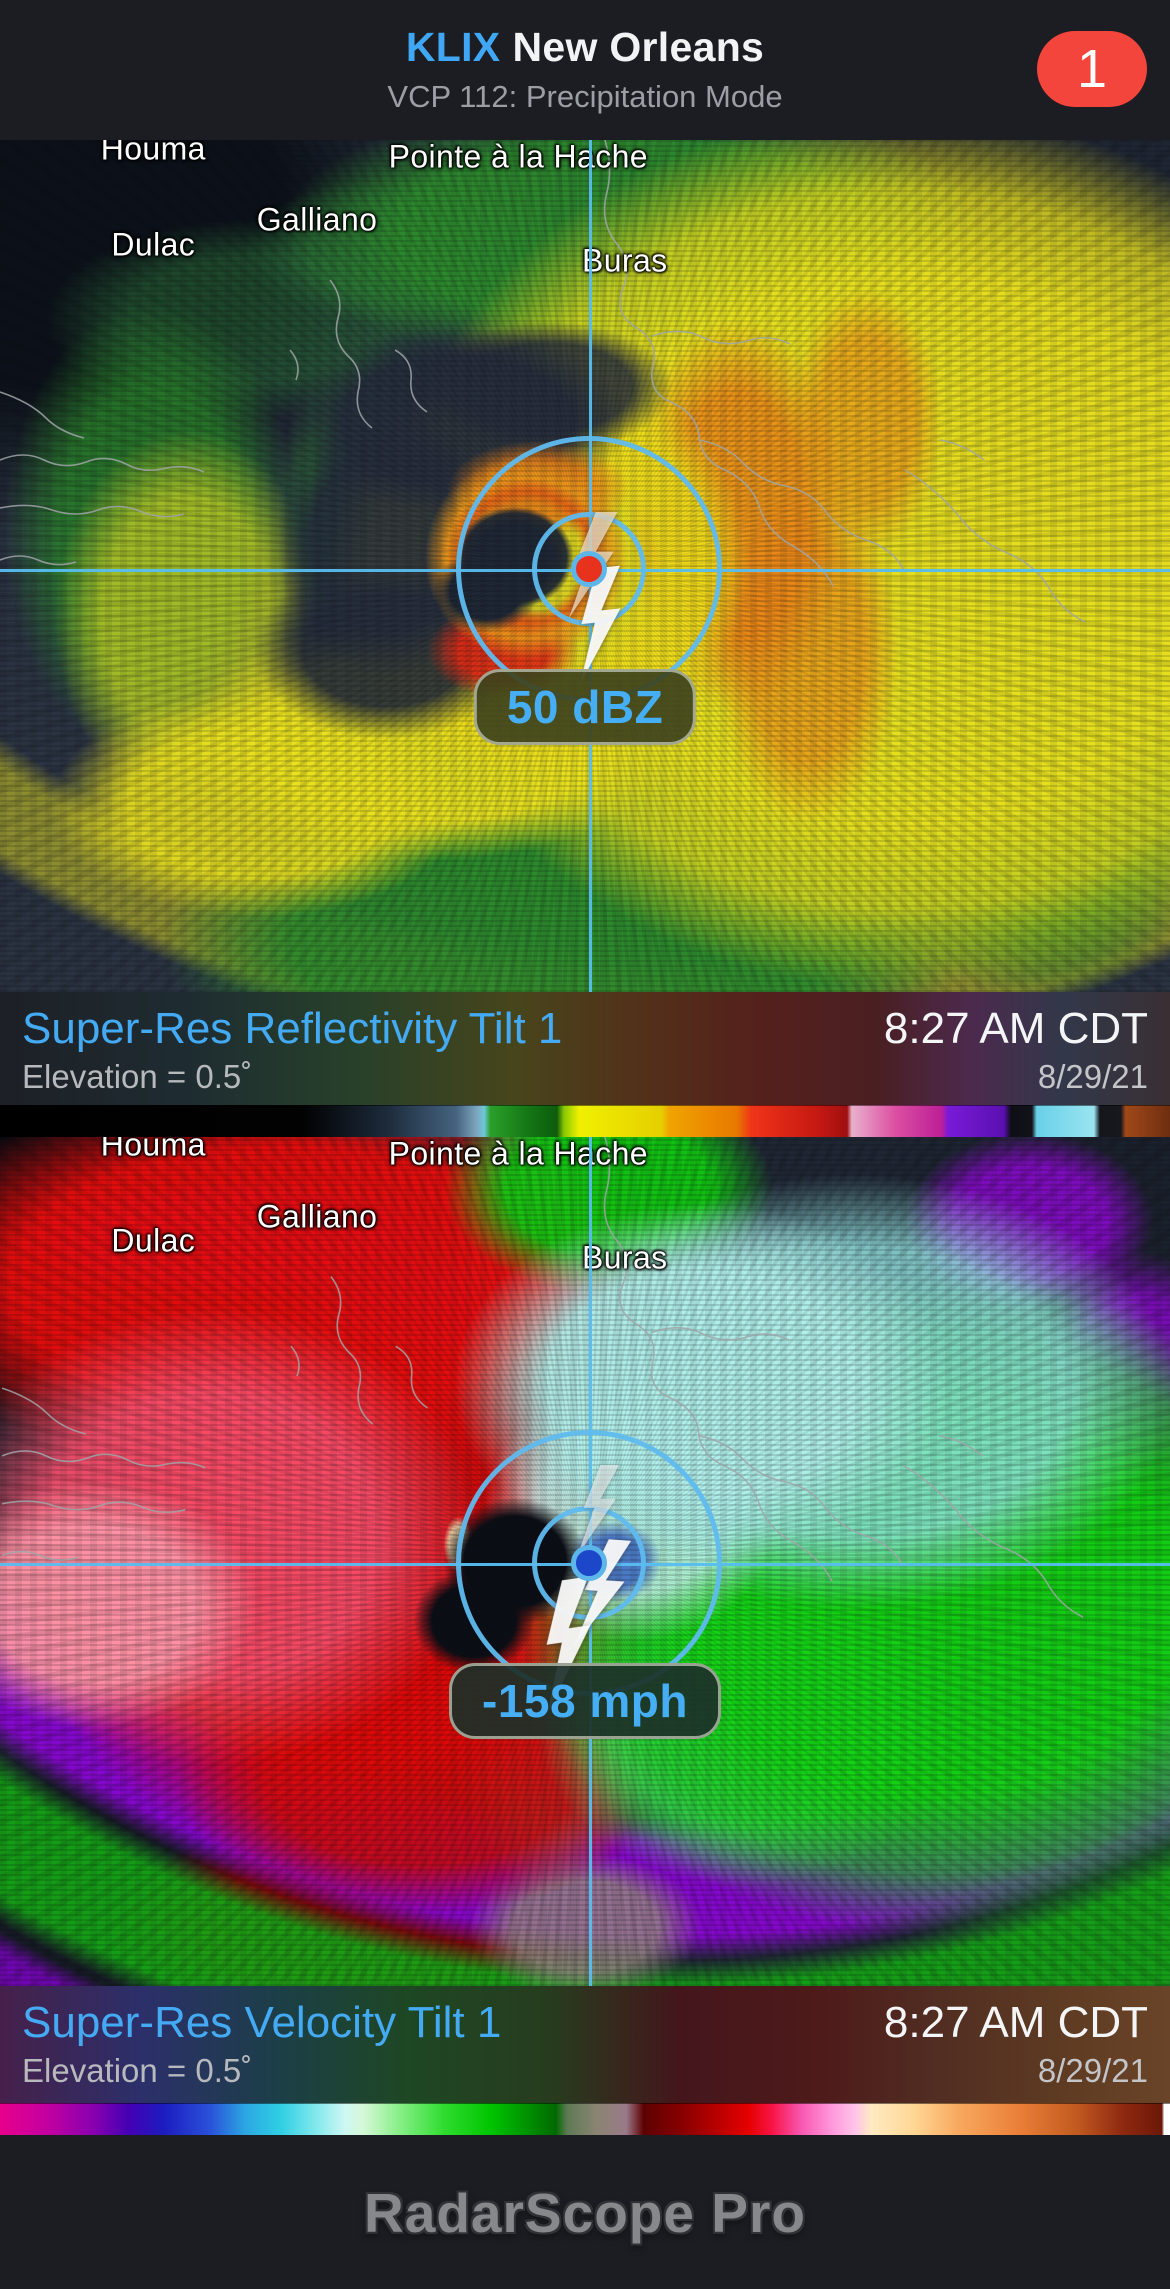 The width and height of the screenshot is (1170, 2289). Describe the element at coordinates (262, 2022) in the screenshot. I see `product-title: Super-Res Velocity Tilt 1` at that location.